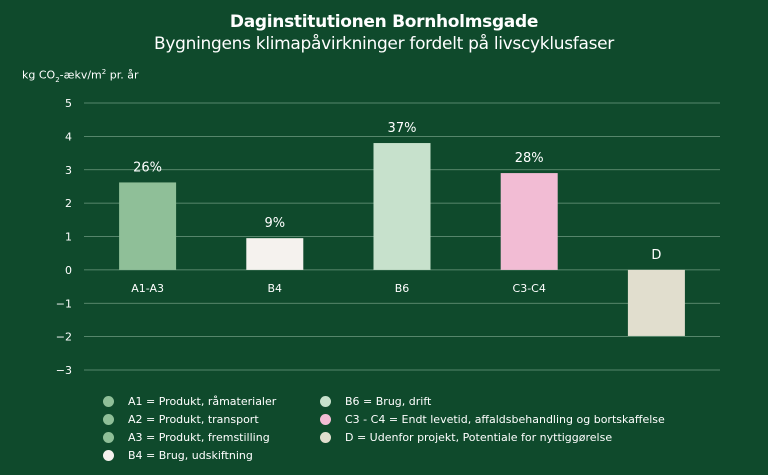  What do you see at coordinates (68, 270) in the screenshot?
I see `y-tick-label: 0` at bounding box center [68, 270].